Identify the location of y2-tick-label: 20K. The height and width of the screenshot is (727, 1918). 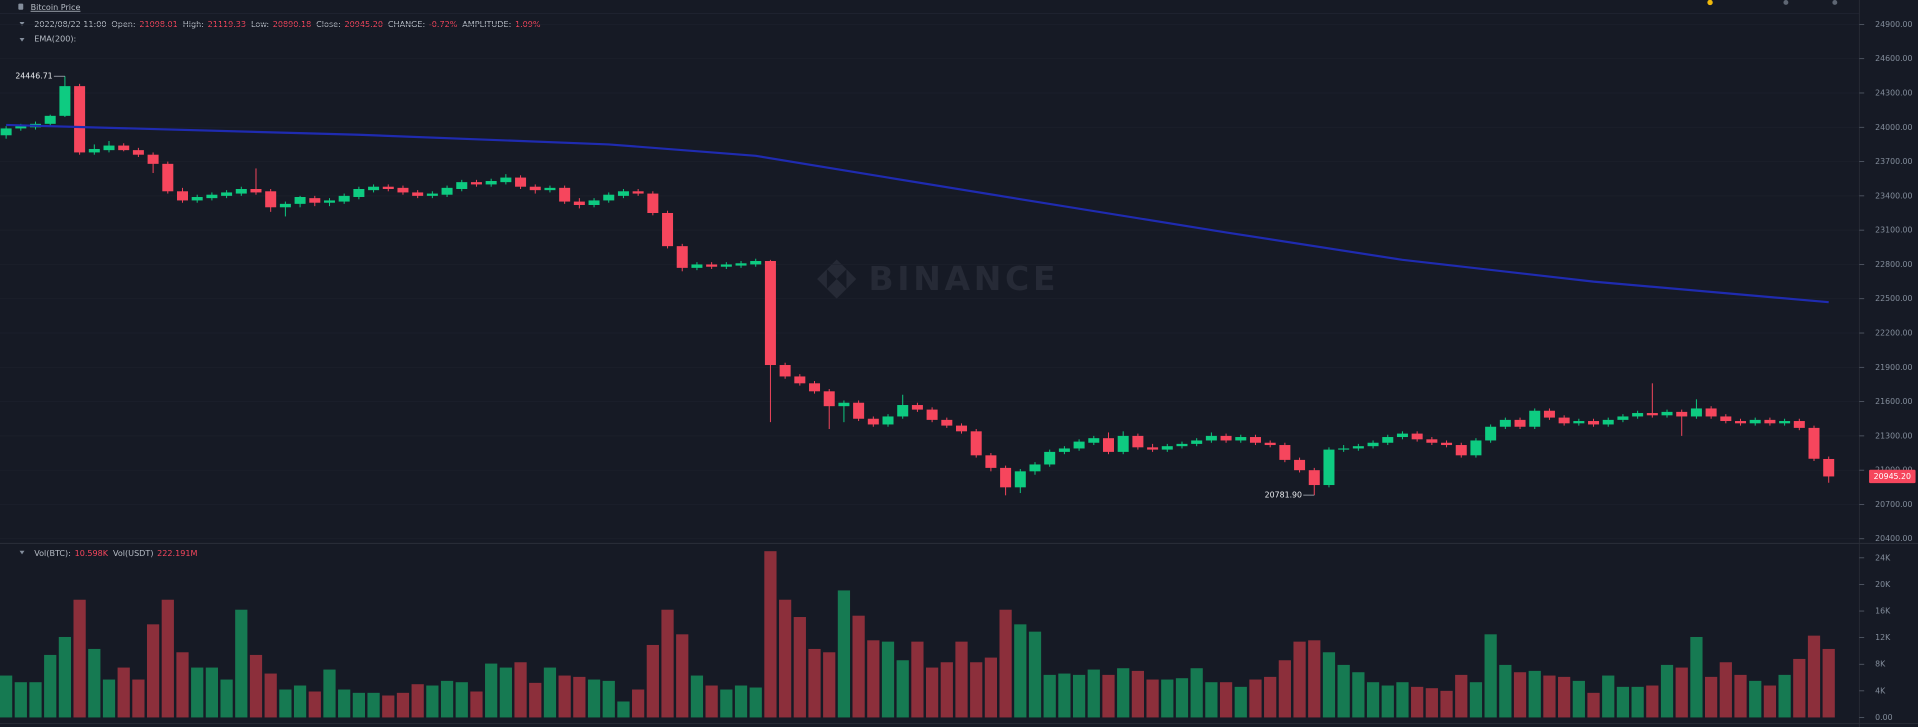
(1883, 584).